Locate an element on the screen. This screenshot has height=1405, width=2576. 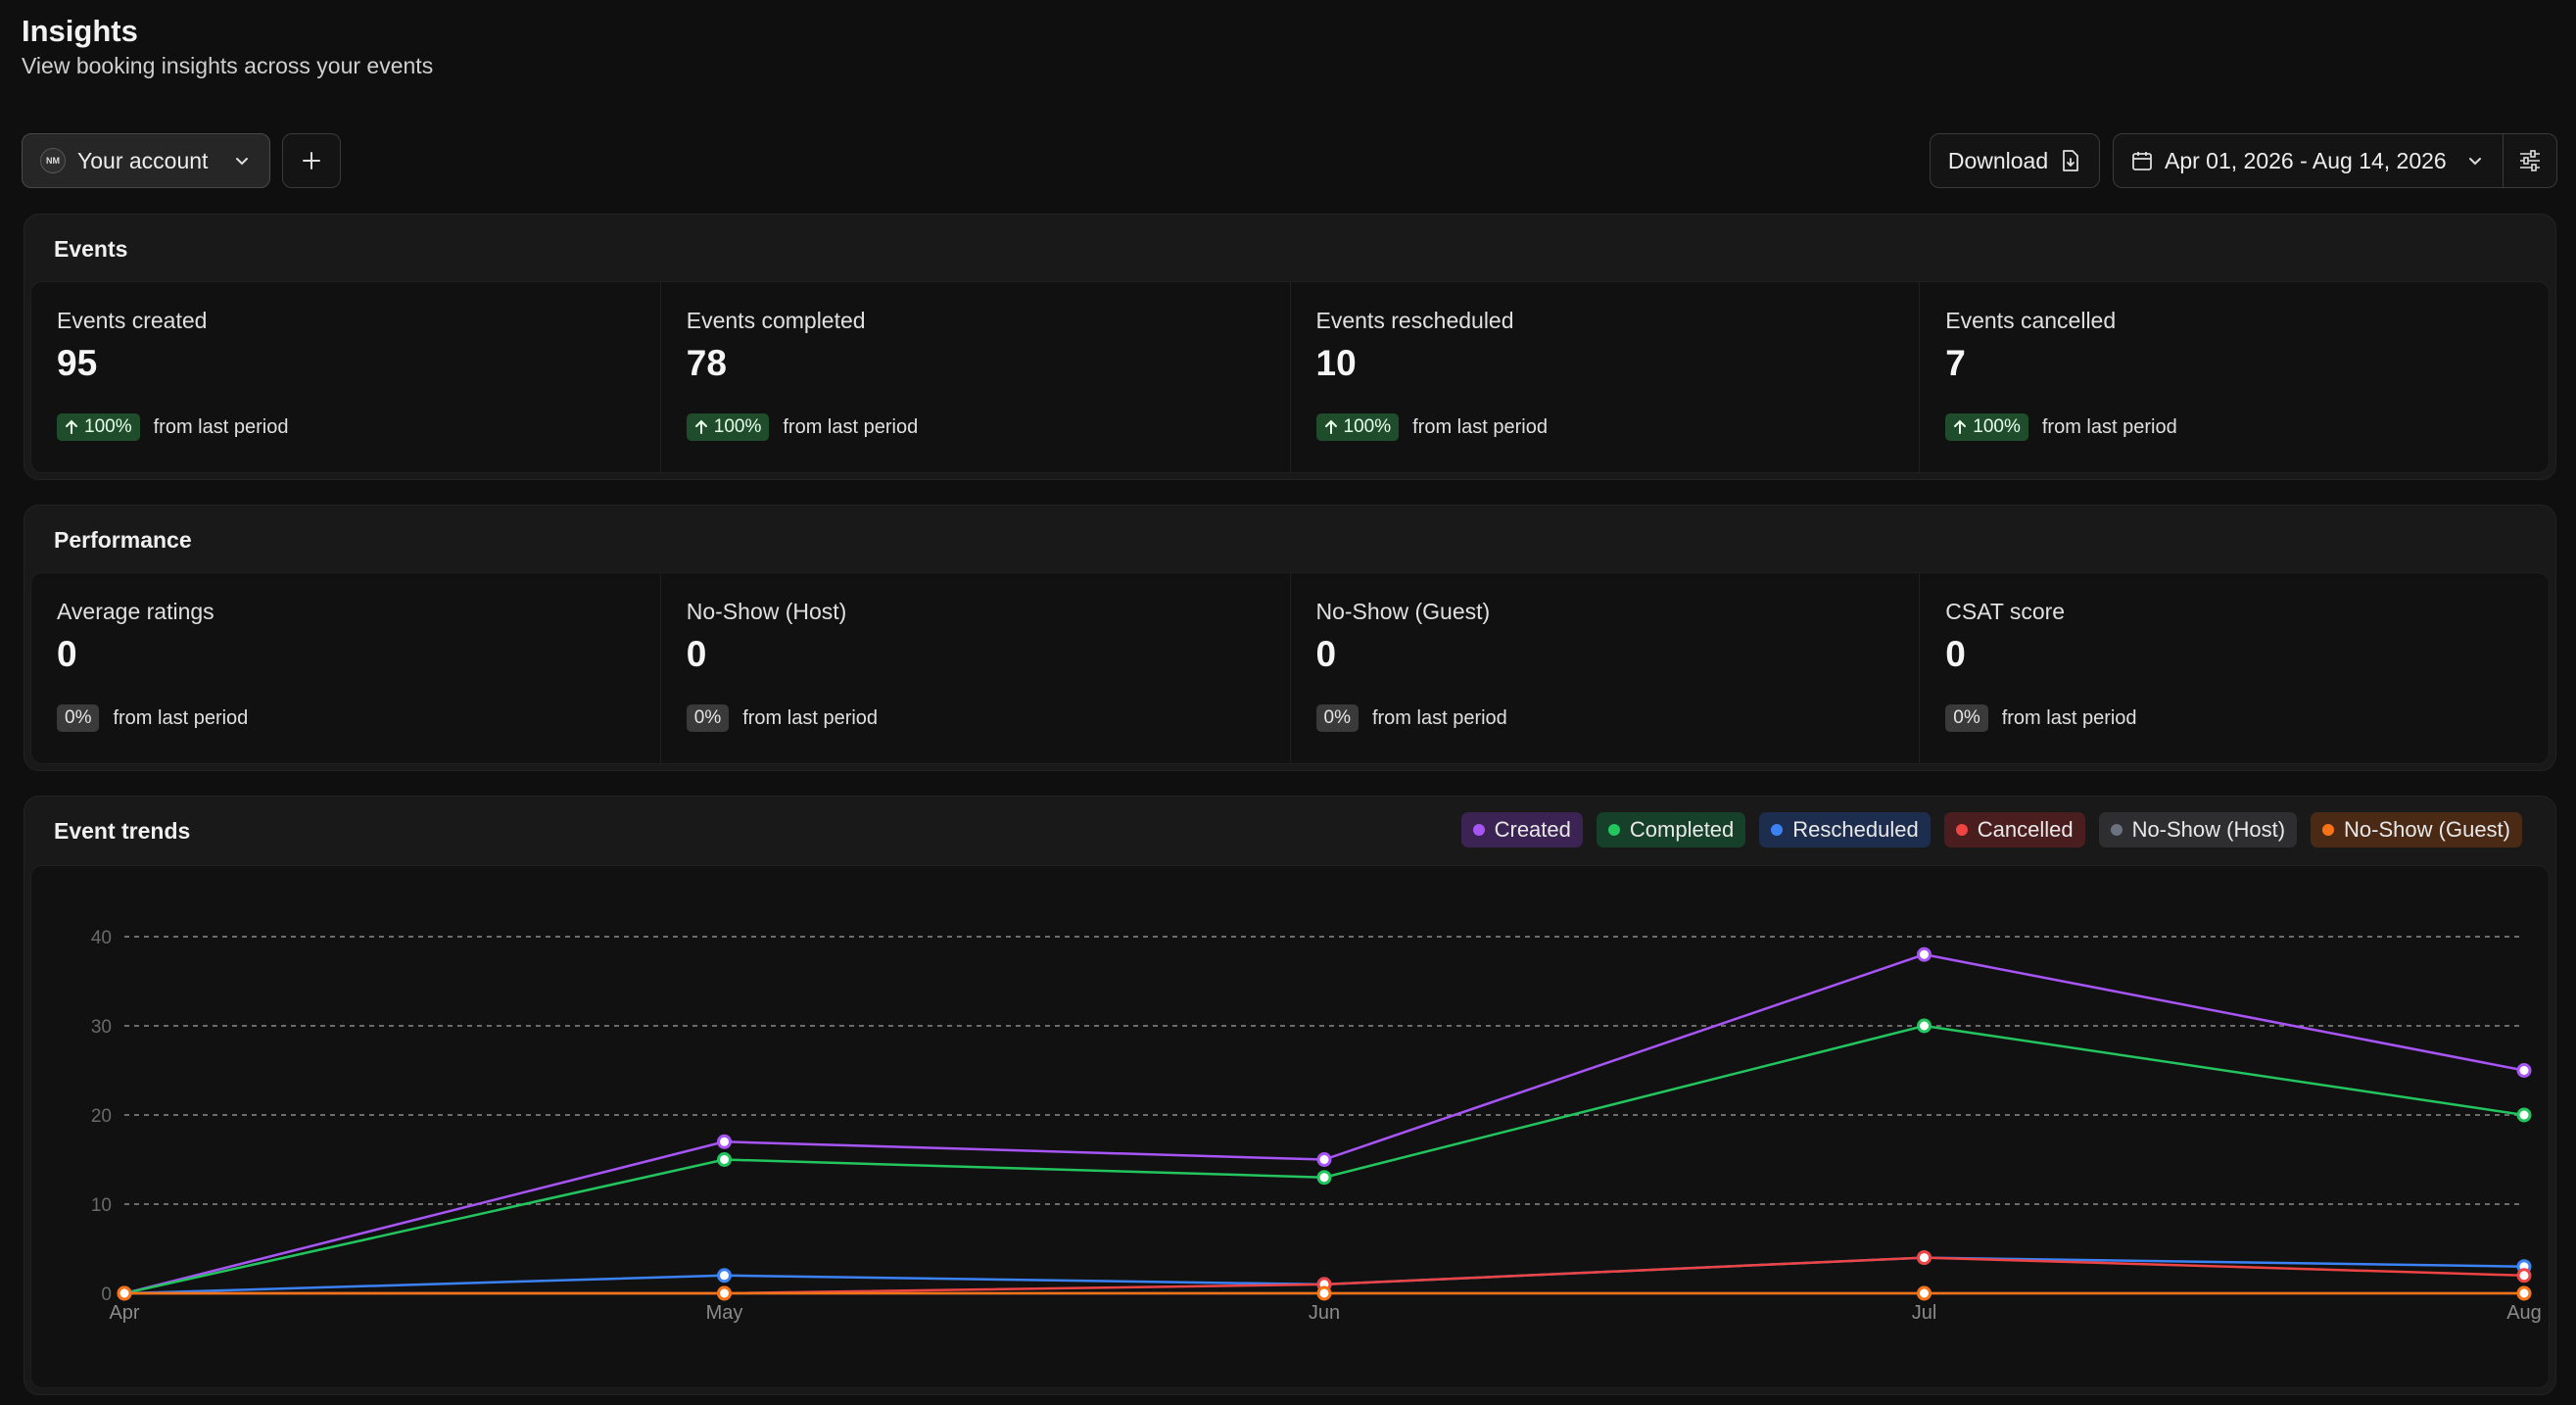
add-filter-button is located at coordinates (312, 160).